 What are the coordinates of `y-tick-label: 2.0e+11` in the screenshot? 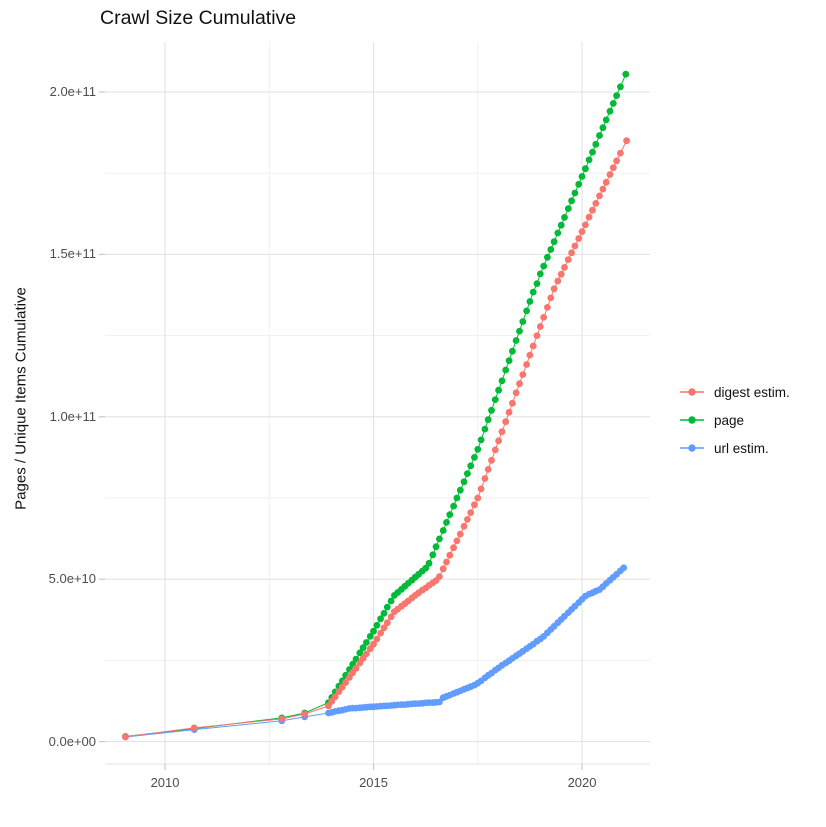 It's located at (72, 92).